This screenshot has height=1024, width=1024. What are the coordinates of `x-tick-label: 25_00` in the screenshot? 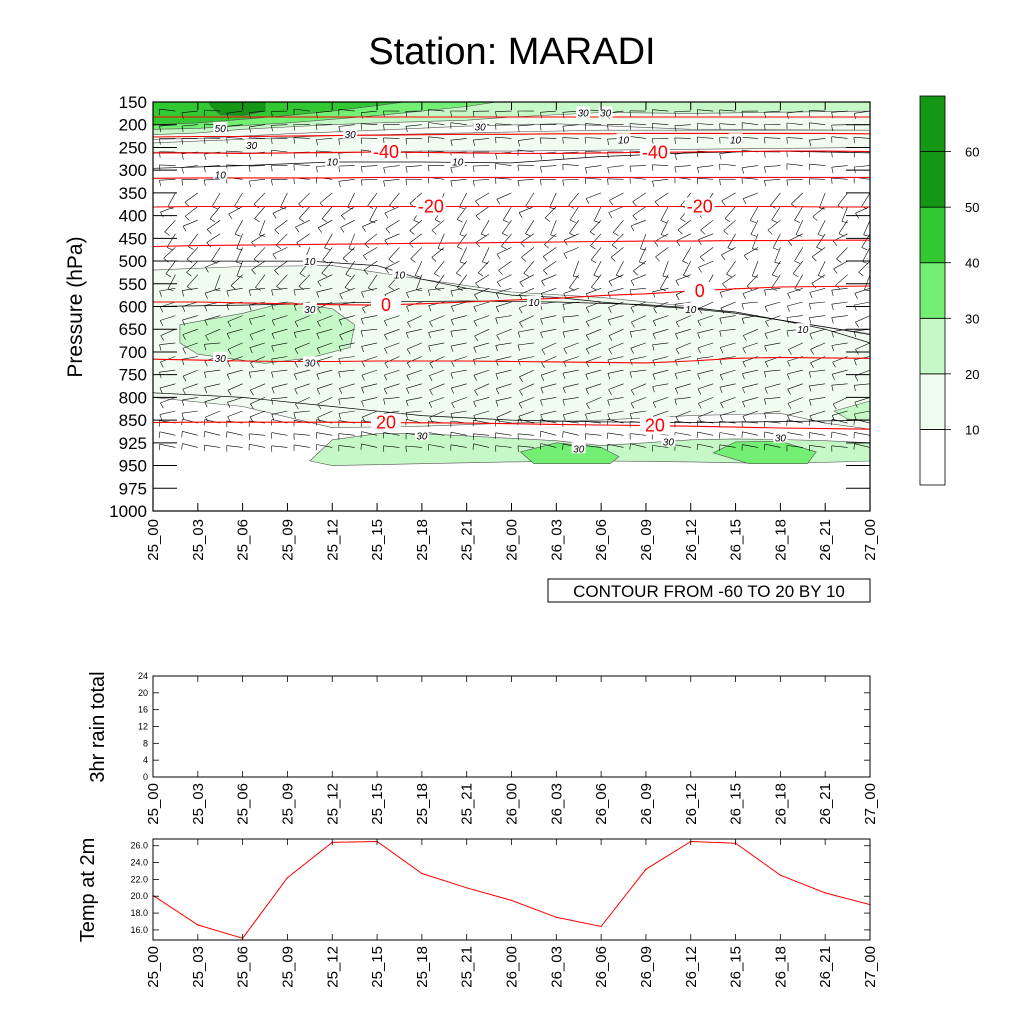 It's located at (153, 967).